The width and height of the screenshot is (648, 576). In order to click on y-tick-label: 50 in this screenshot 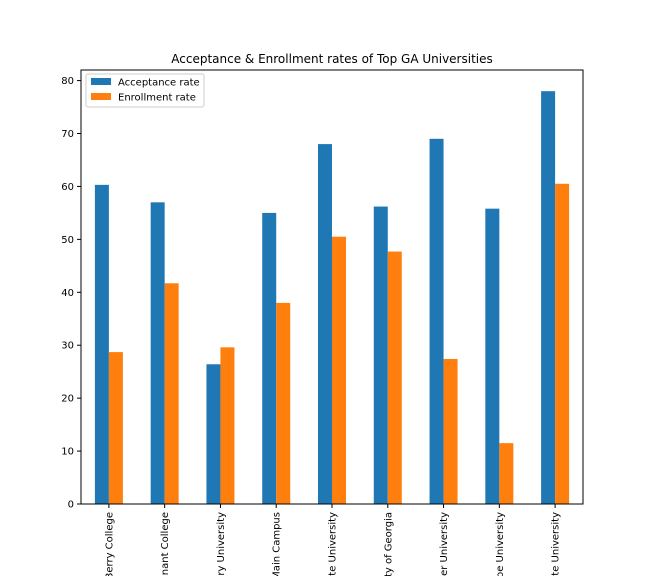, I will do `click(67, 240)`.